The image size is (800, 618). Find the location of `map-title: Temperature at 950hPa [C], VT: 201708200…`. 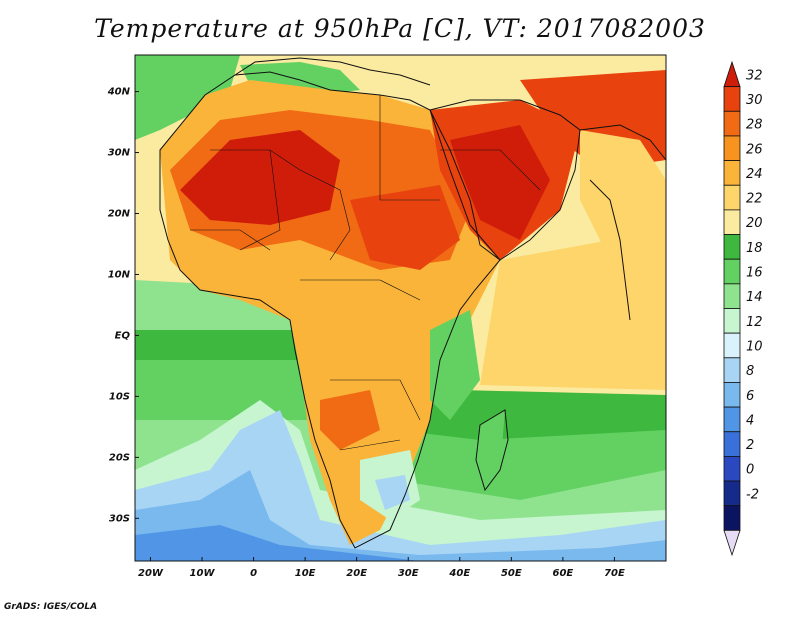

map-title: Temperature at 950hPa [C], VT: 201708200… is located at coordinates (400, 28).